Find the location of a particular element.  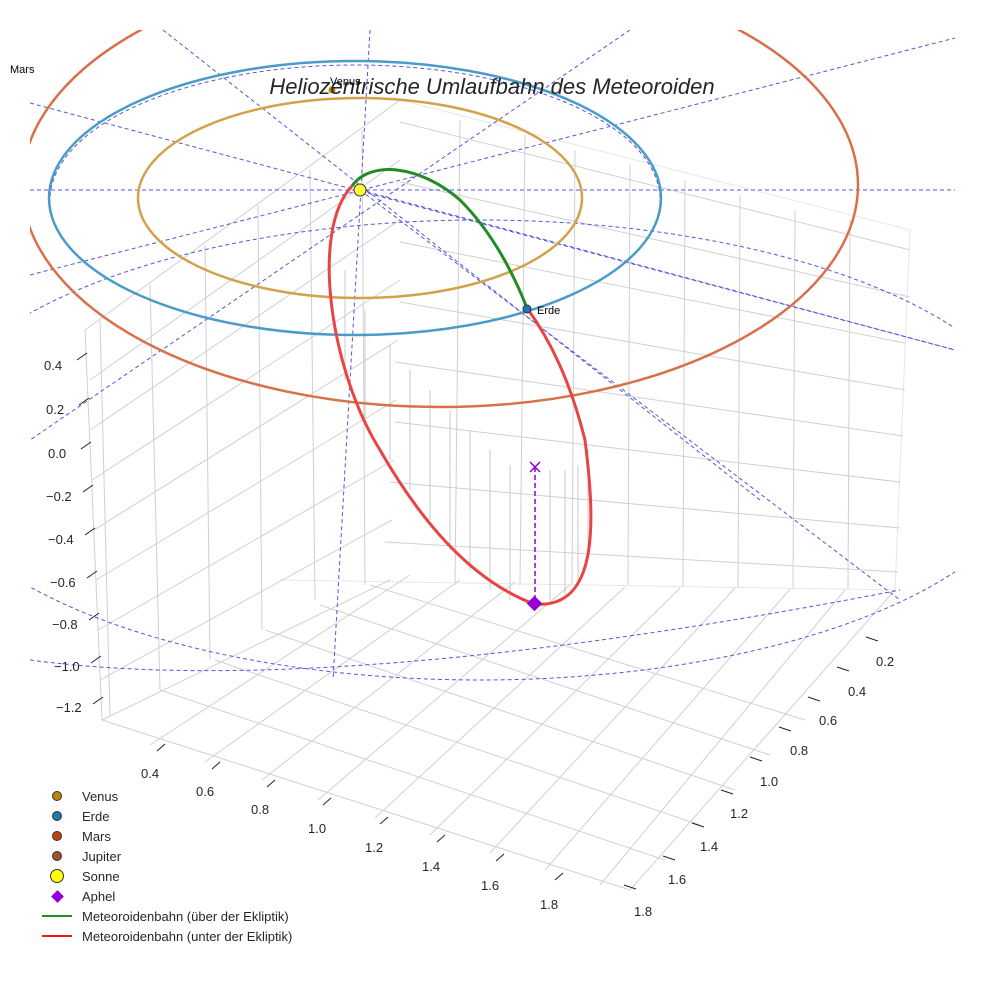

x-tick: 0.8 is located at coordinates (260, 809).